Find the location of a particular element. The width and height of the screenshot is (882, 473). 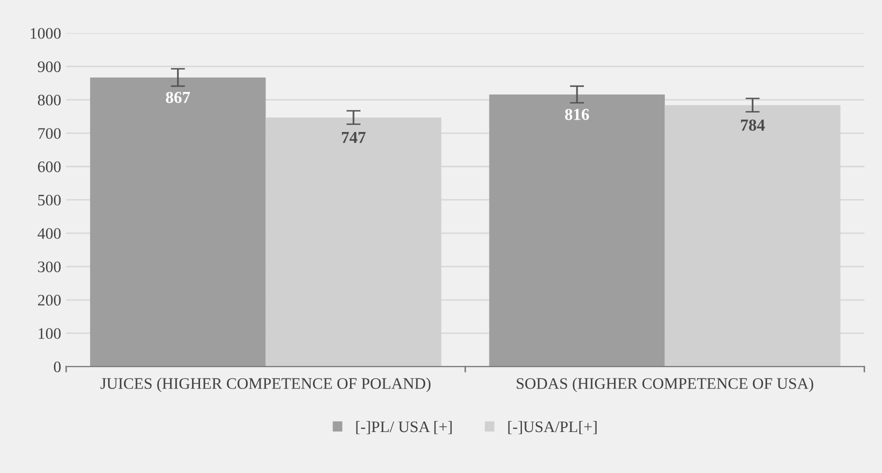

y-tick-label: 700 is located at coordinates (49, 133).